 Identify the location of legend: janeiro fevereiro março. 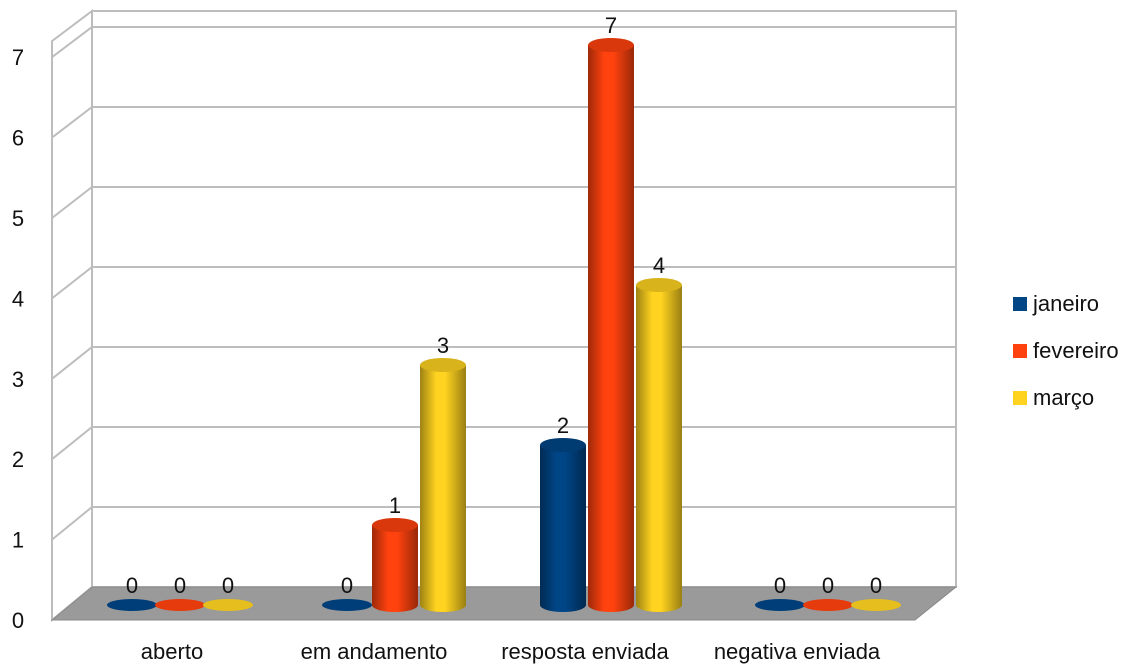
(1066, 350).